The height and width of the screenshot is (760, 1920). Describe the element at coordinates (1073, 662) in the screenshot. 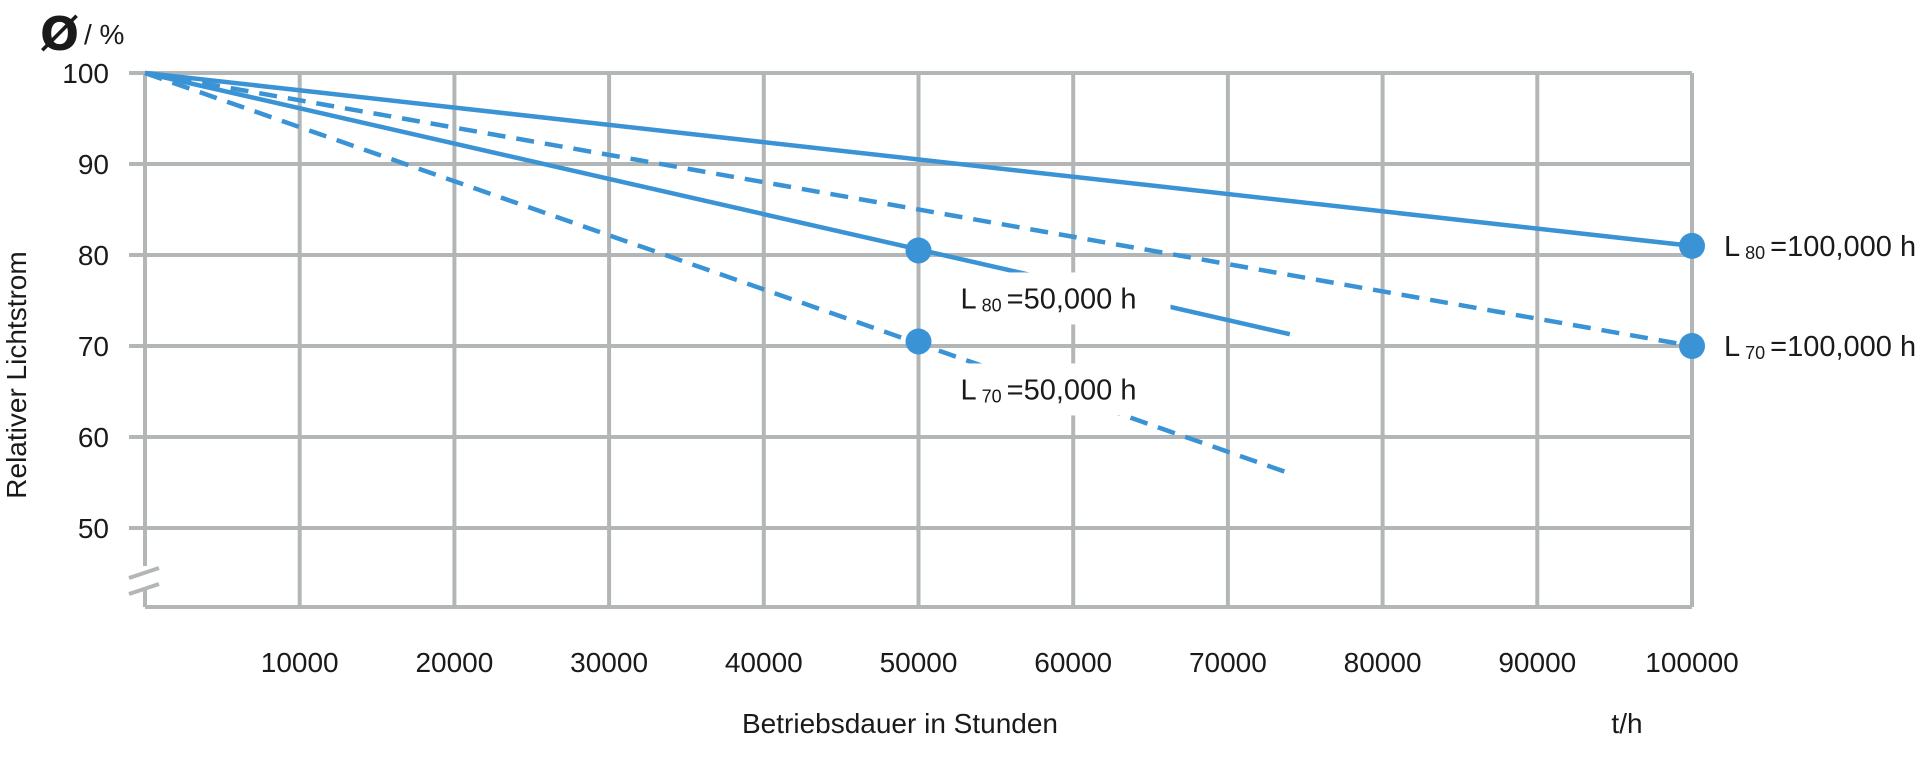

I see `x-tick-label: 60000` at that location.